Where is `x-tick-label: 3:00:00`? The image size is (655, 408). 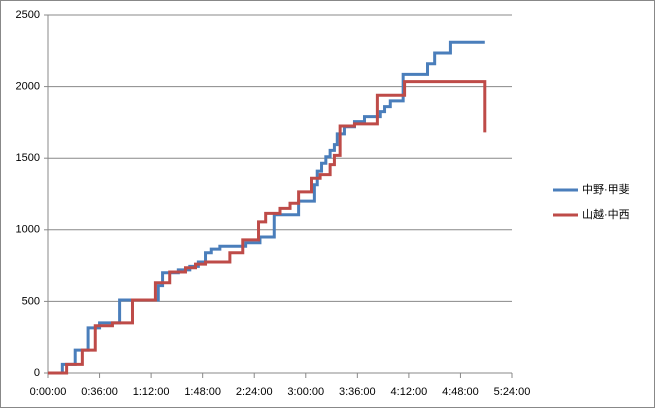 x-tick-label: 3:00:00 is located at coordinates (305, 392).